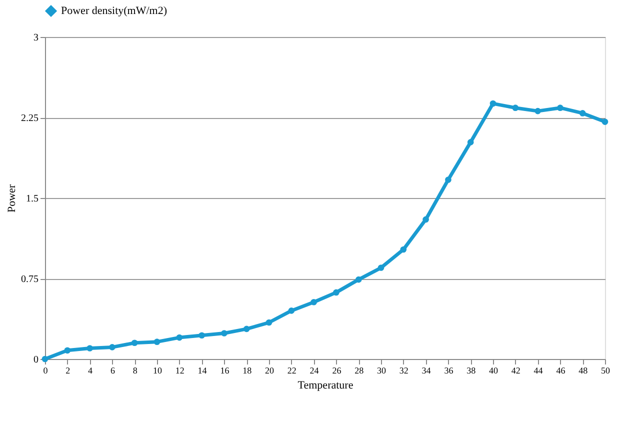 This screenshot has height=434, width=637. What do you see at coordinates (29, 118) in the screenshot?
I see `y-tick-label: 2.25` at bounding box center [29, 118].